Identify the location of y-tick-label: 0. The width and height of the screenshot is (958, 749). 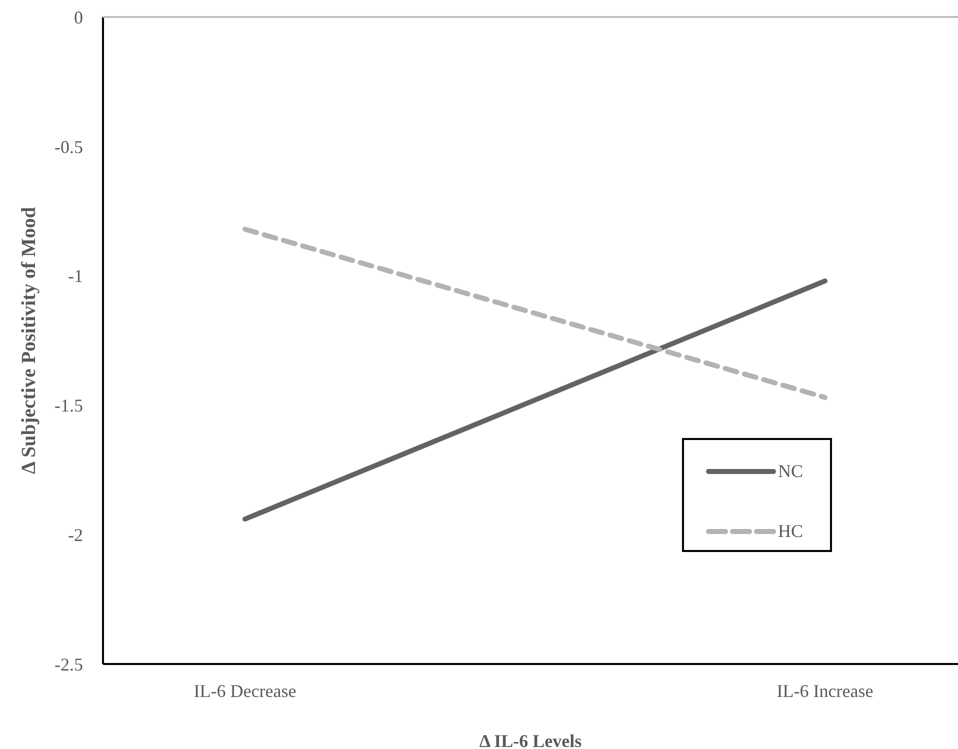
(78, 17).